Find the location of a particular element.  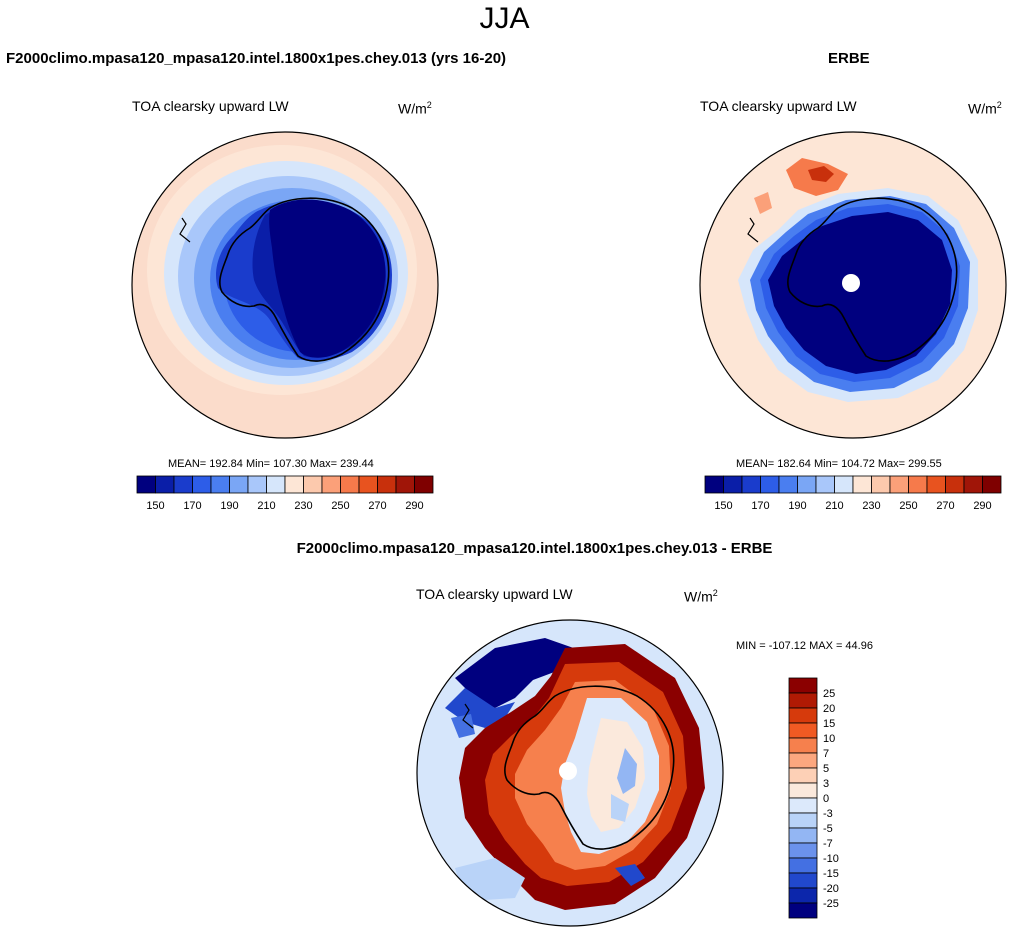

colorbar-tick-label: 7 is located at coordinates (826, 754).